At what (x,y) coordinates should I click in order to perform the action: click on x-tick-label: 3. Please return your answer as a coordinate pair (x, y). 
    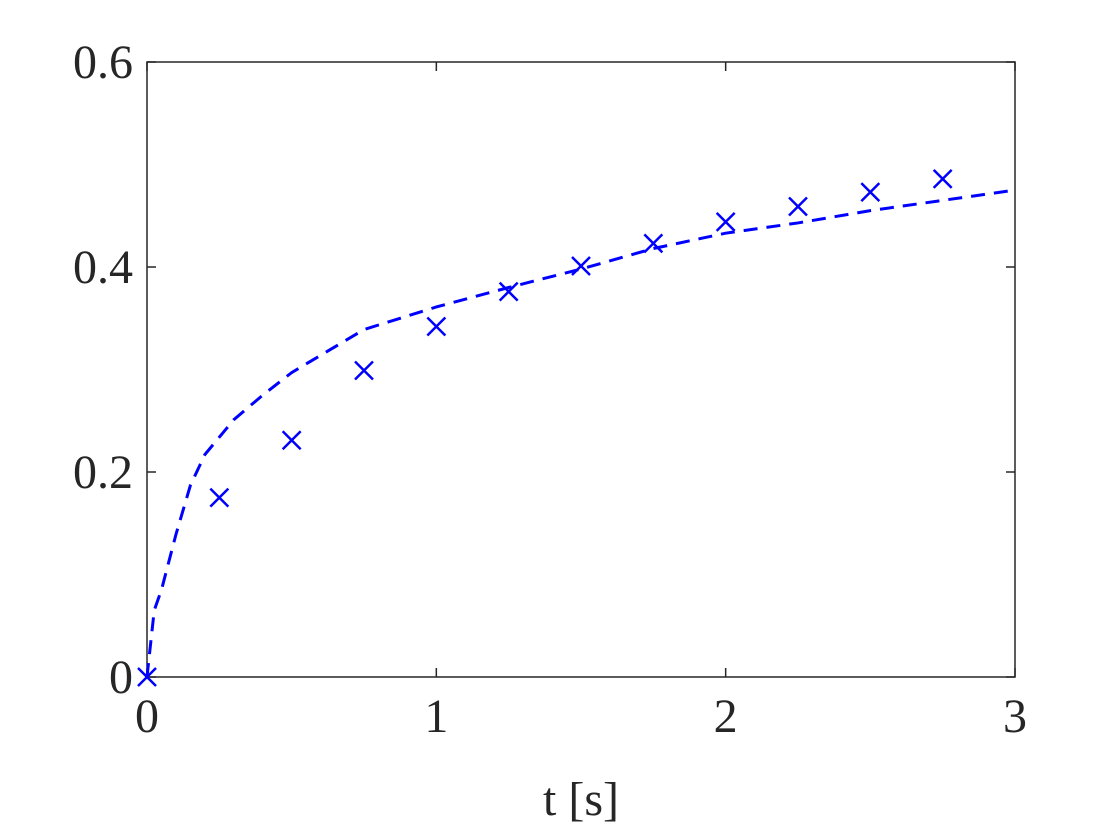
    Looking at the image, I should click on (1015, 716).